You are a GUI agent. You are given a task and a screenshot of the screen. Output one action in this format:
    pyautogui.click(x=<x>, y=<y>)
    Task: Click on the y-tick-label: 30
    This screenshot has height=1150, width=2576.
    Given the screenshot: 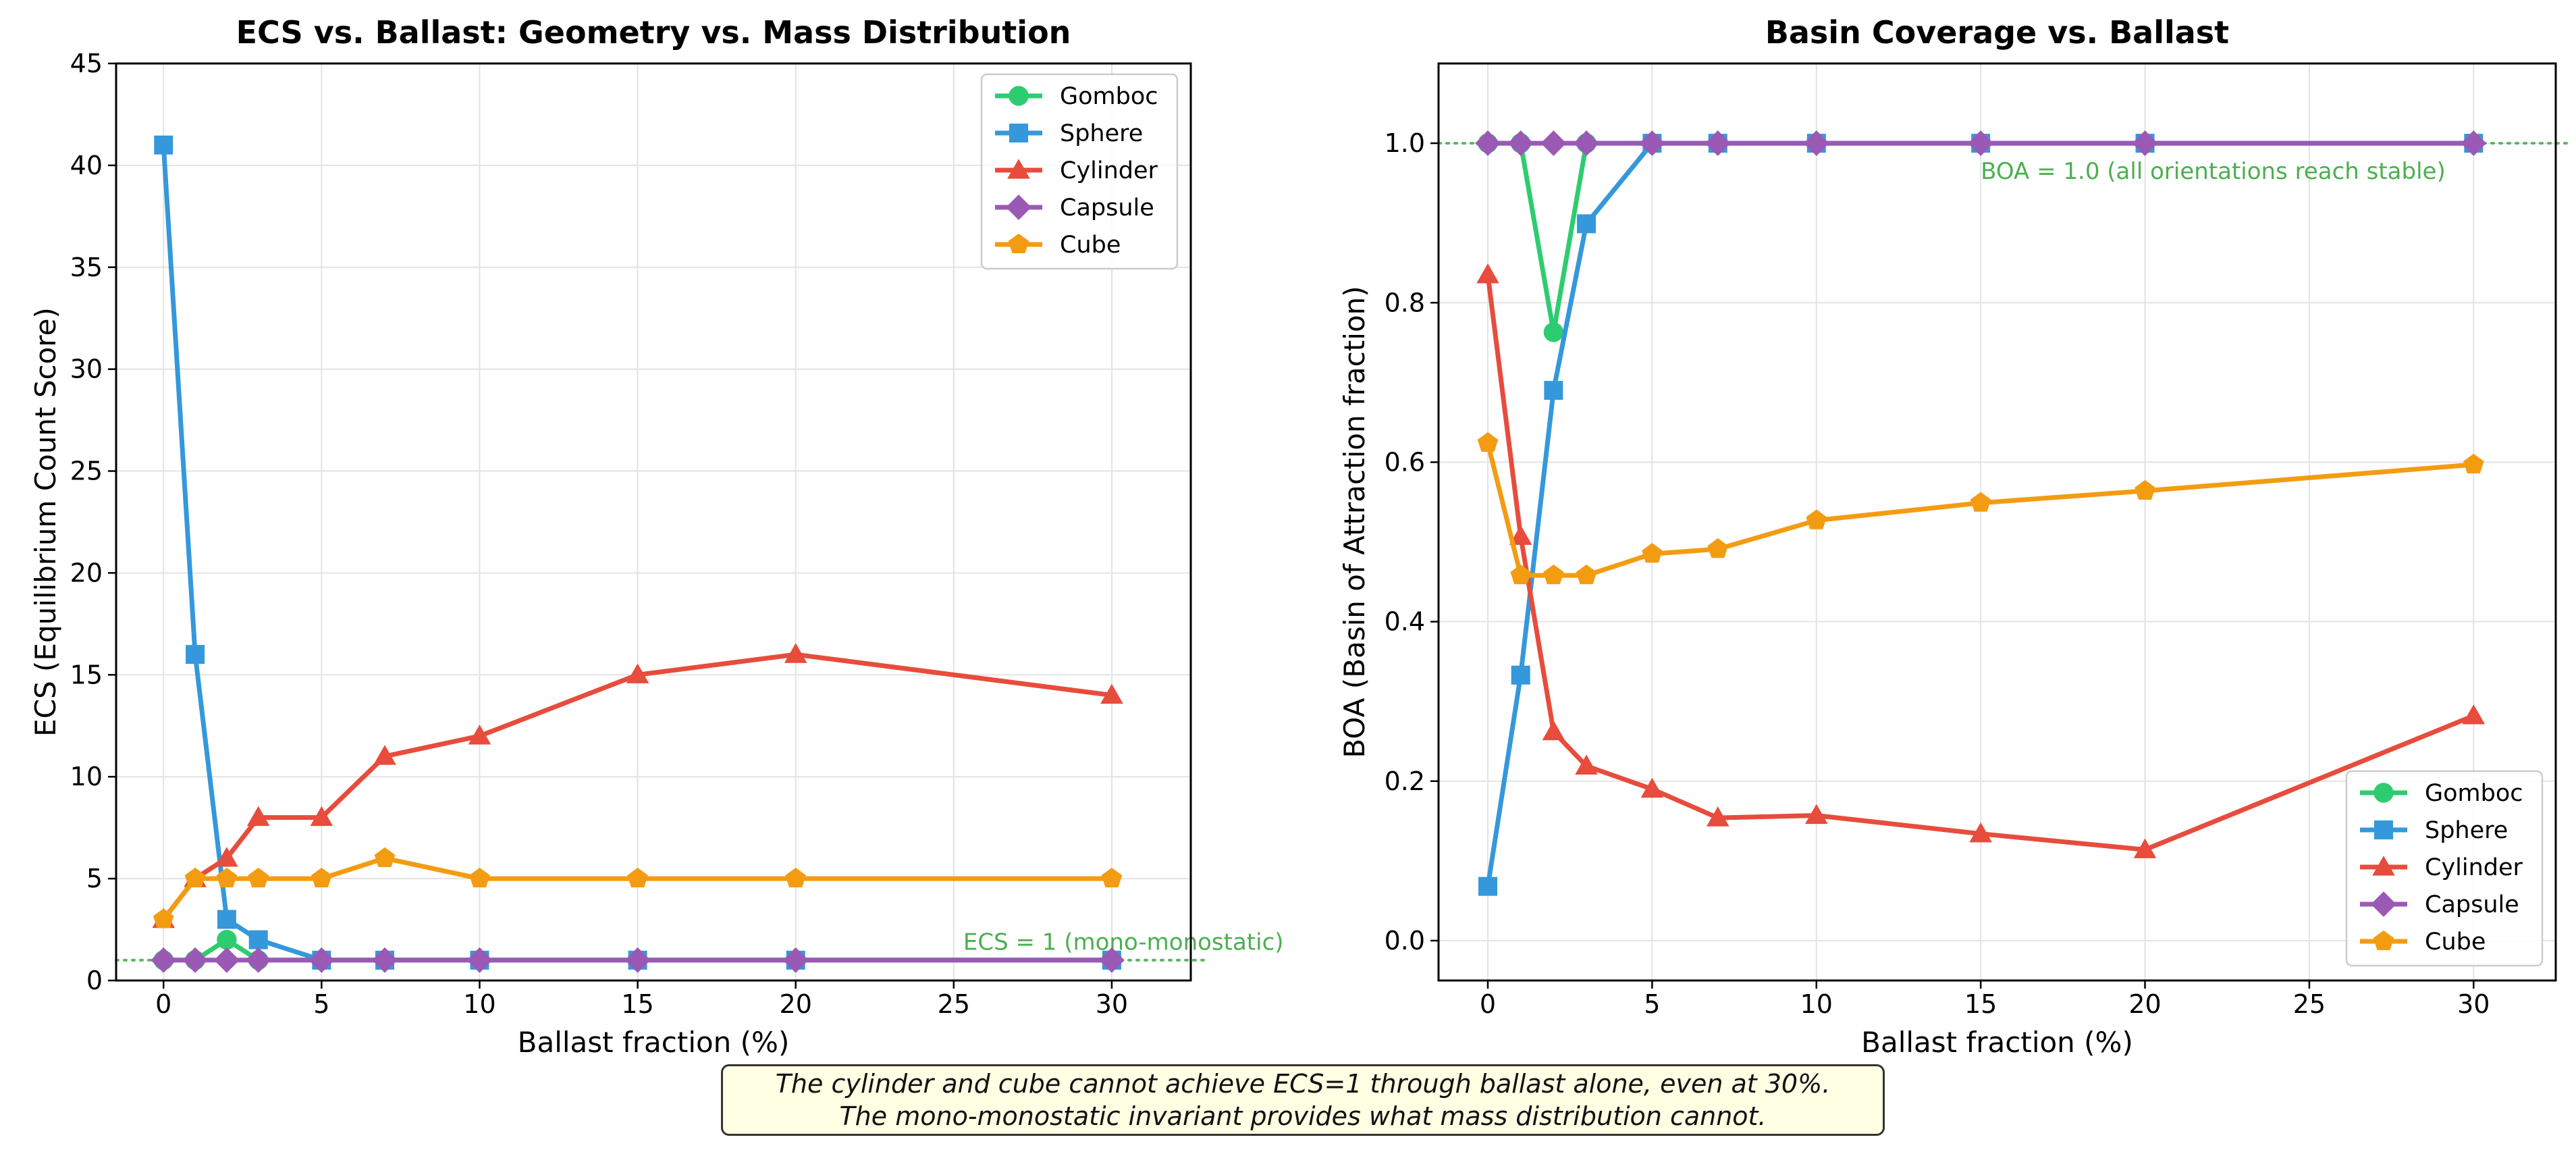 What is the action you would take?
    pyautogui.click(x=86, y=369)
    